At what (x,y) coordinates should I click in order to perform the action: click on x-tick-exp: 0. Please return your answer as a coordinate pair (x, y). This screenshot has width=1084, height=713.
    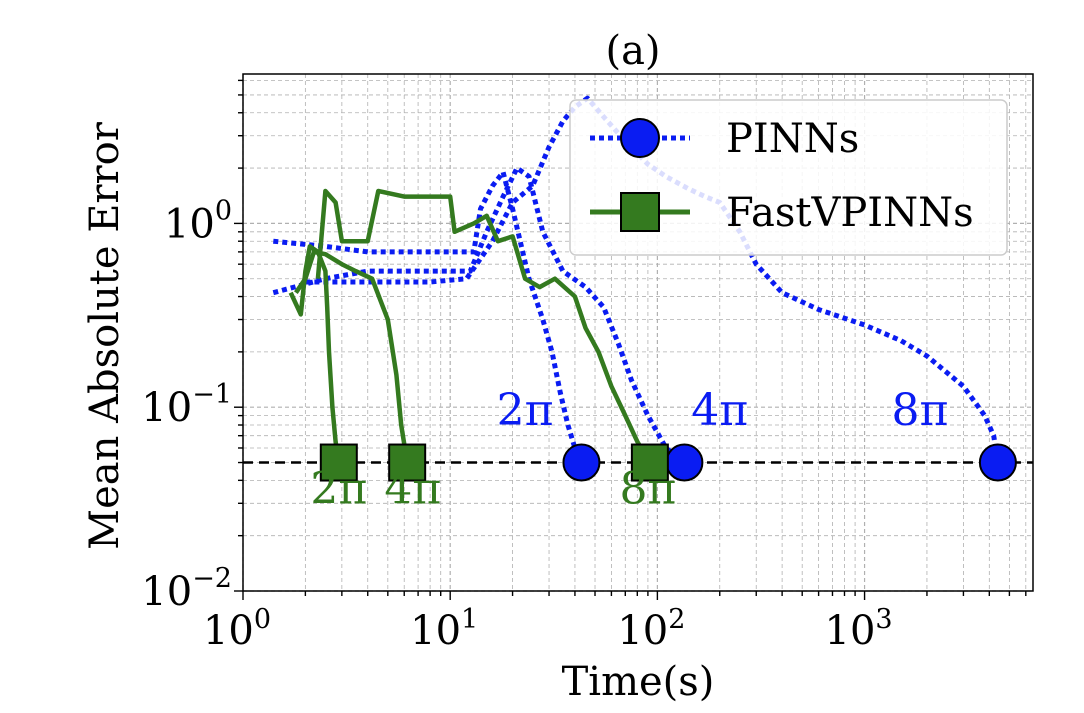
    Looking at the image, I should click on (262, 619).